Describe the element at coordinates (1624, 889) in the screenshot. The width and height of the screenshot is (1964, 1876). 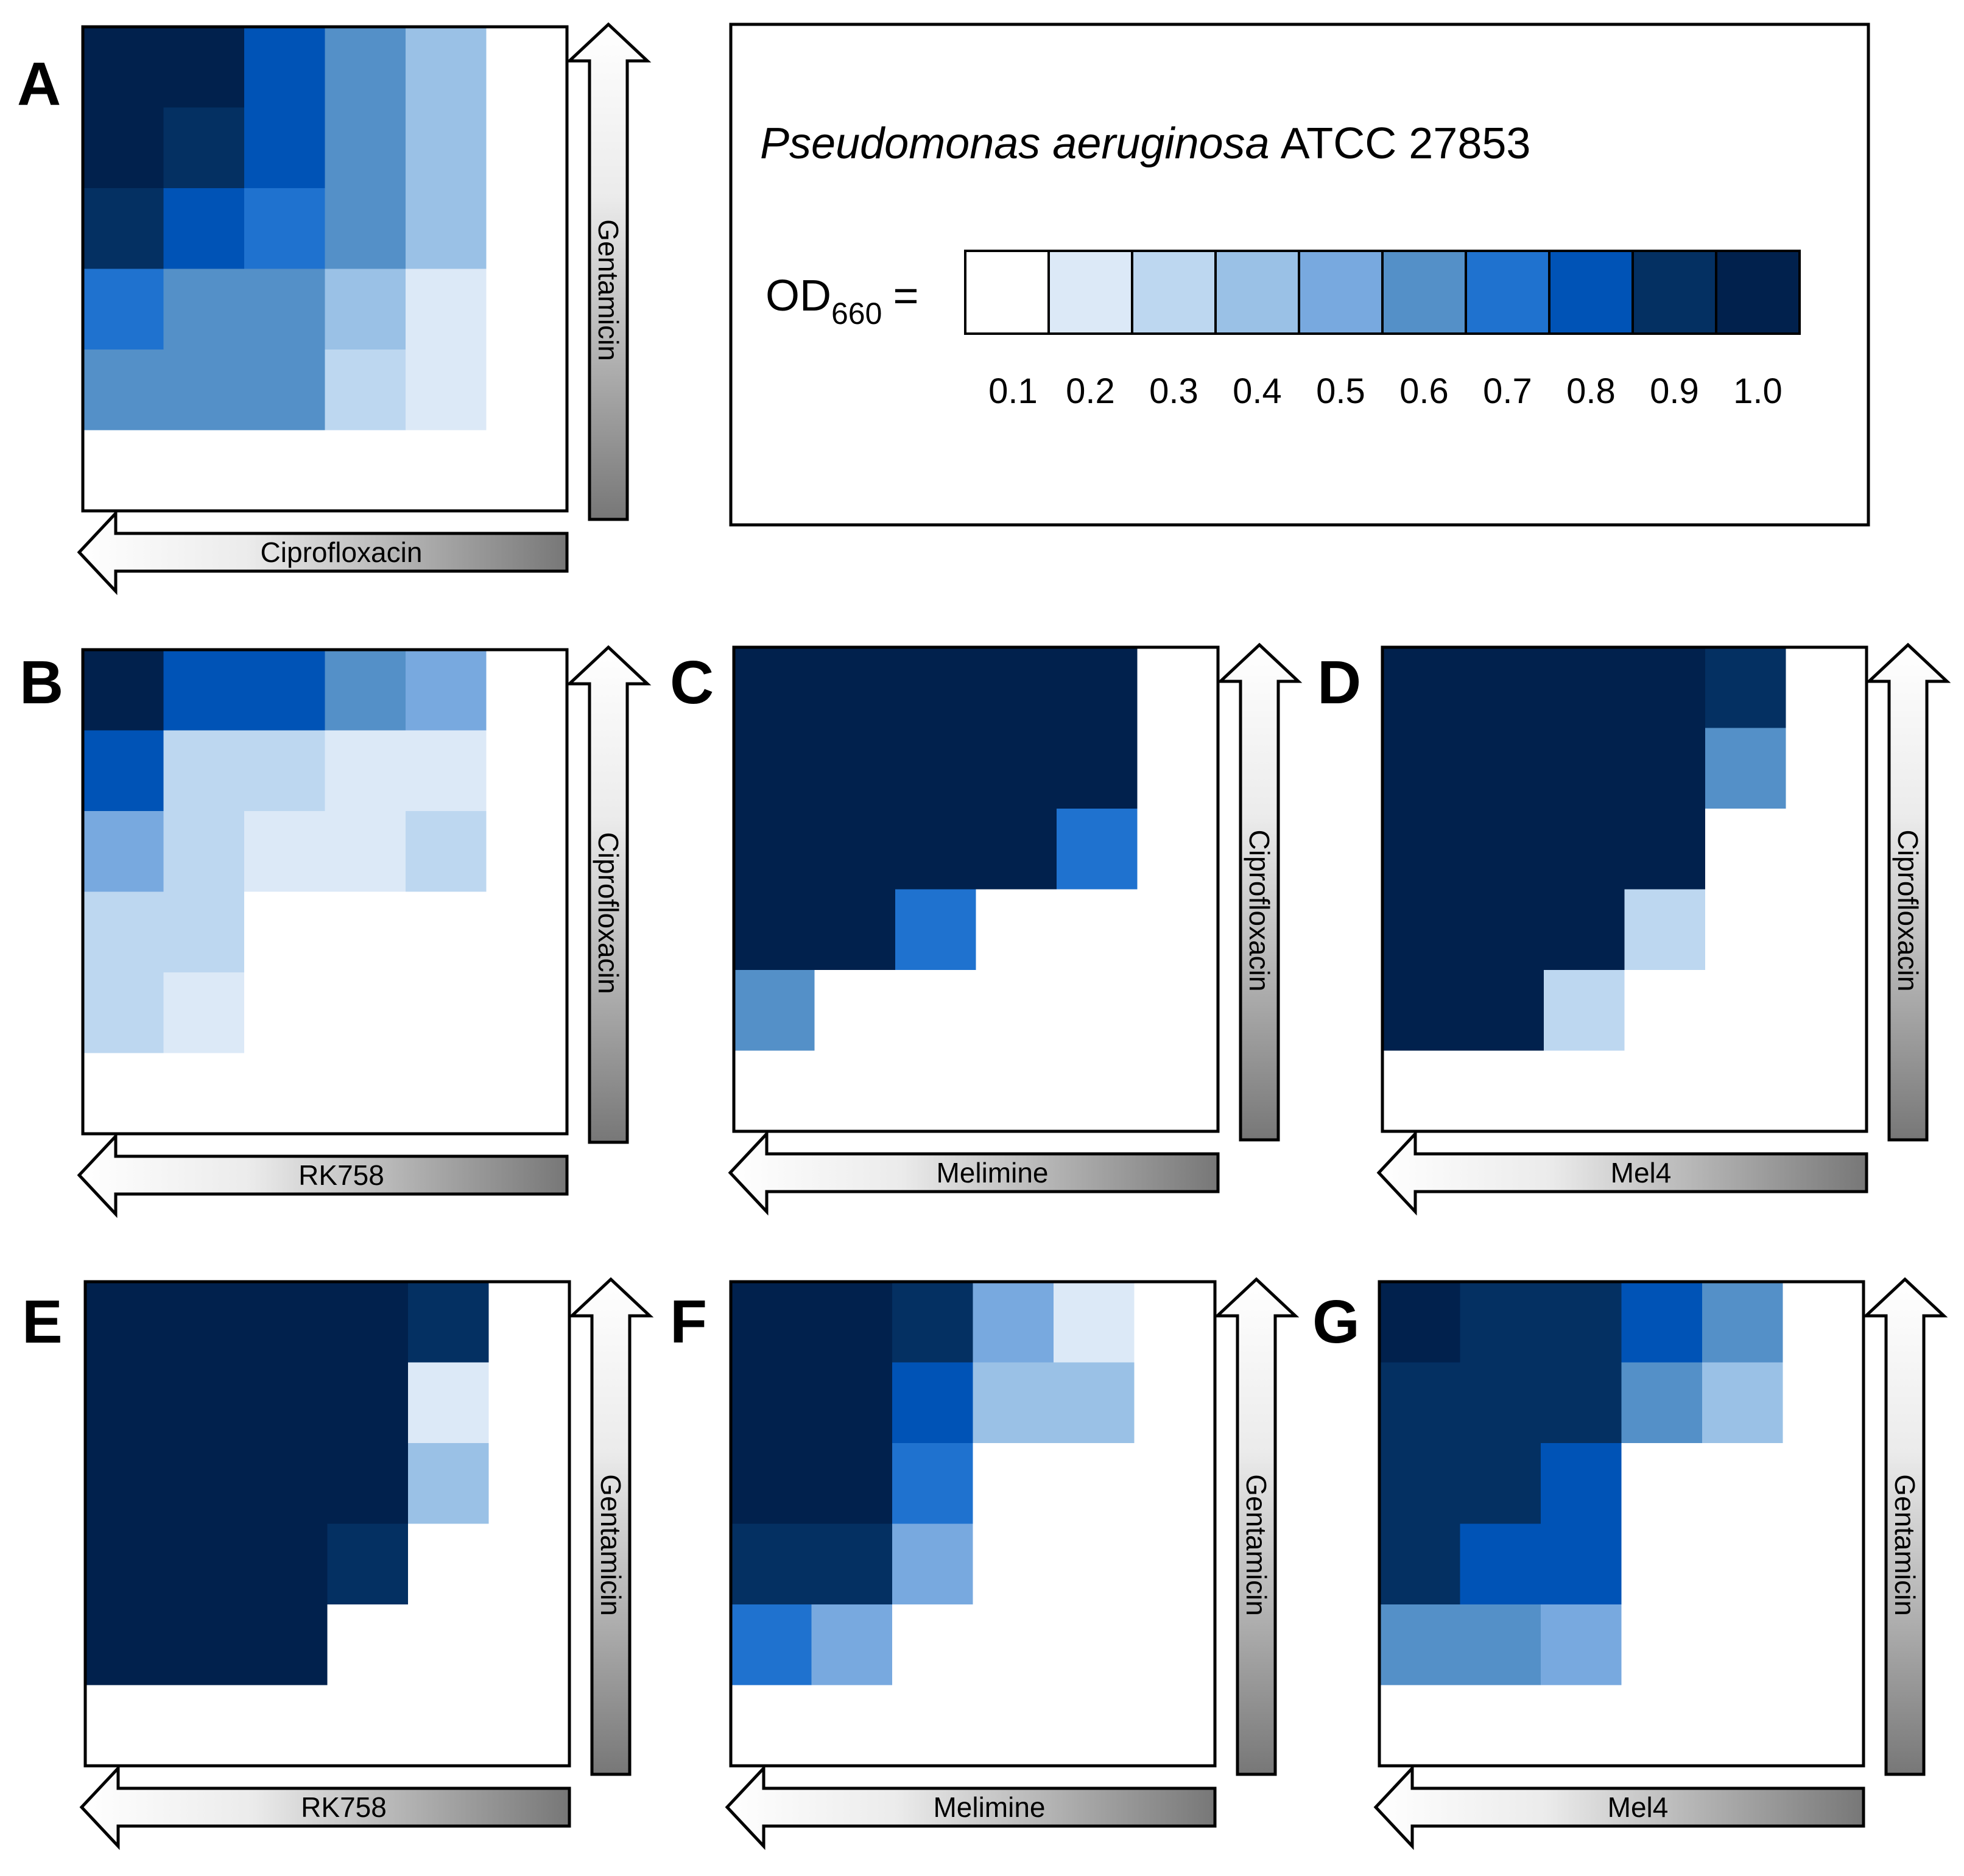
I see `heatmap-frame-d` at that location.